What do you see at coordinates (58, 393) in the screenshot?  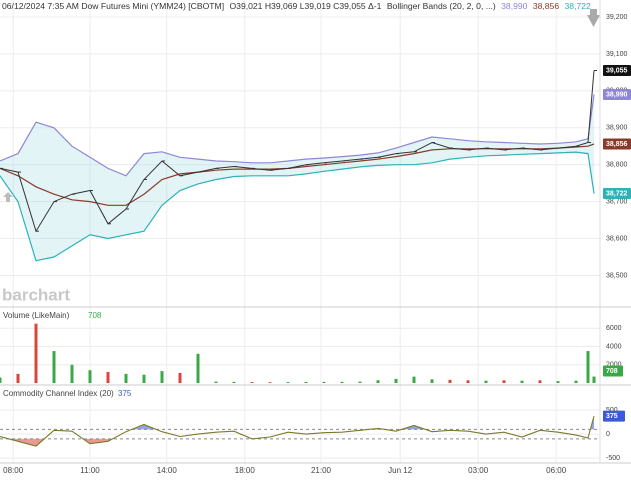 I see `cci-title: Commodity Channel Index (20)` at bounding box center [58, 393].